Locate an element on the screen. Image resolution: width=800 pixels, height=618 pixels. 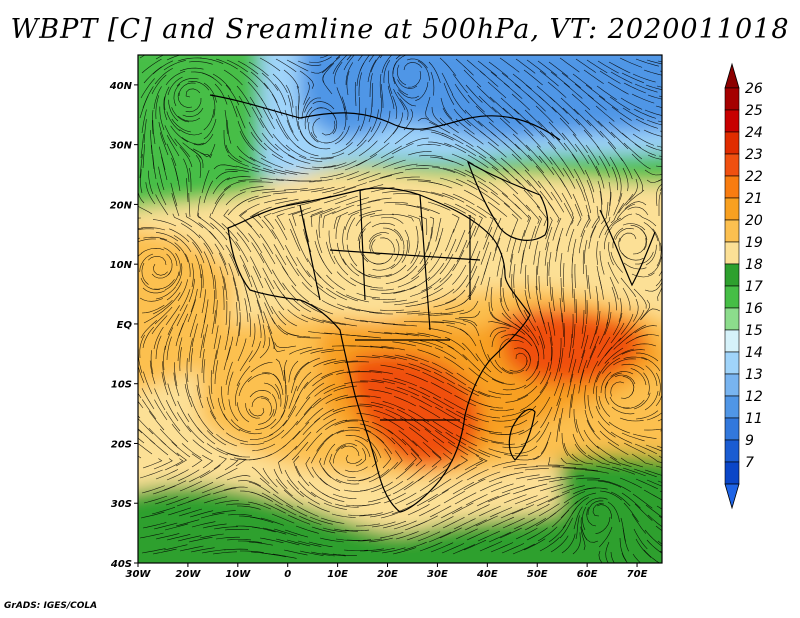
colorbar-label: 25 is located at coordinates (754, 111).